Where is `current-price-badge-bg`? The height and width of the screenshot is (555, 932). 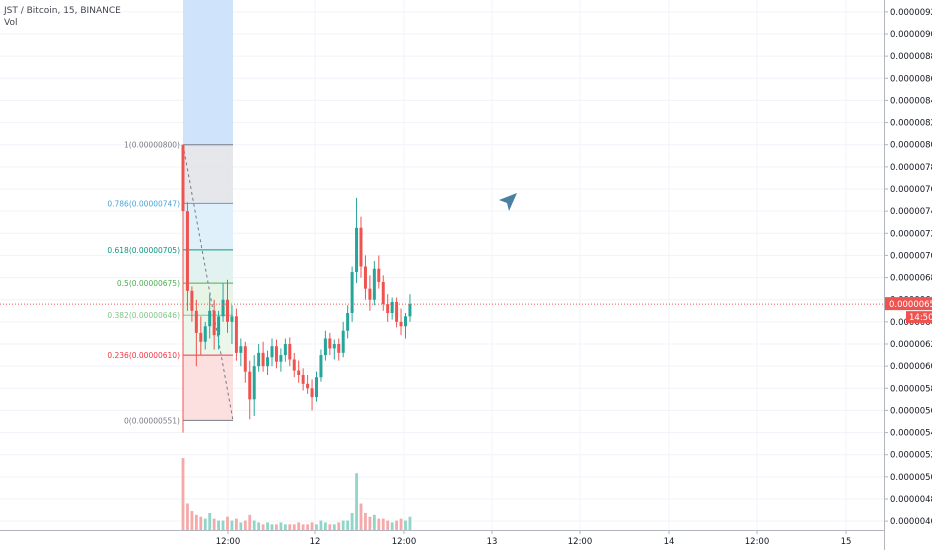
current-price-badge-bg is located at coordinates (908, 304).